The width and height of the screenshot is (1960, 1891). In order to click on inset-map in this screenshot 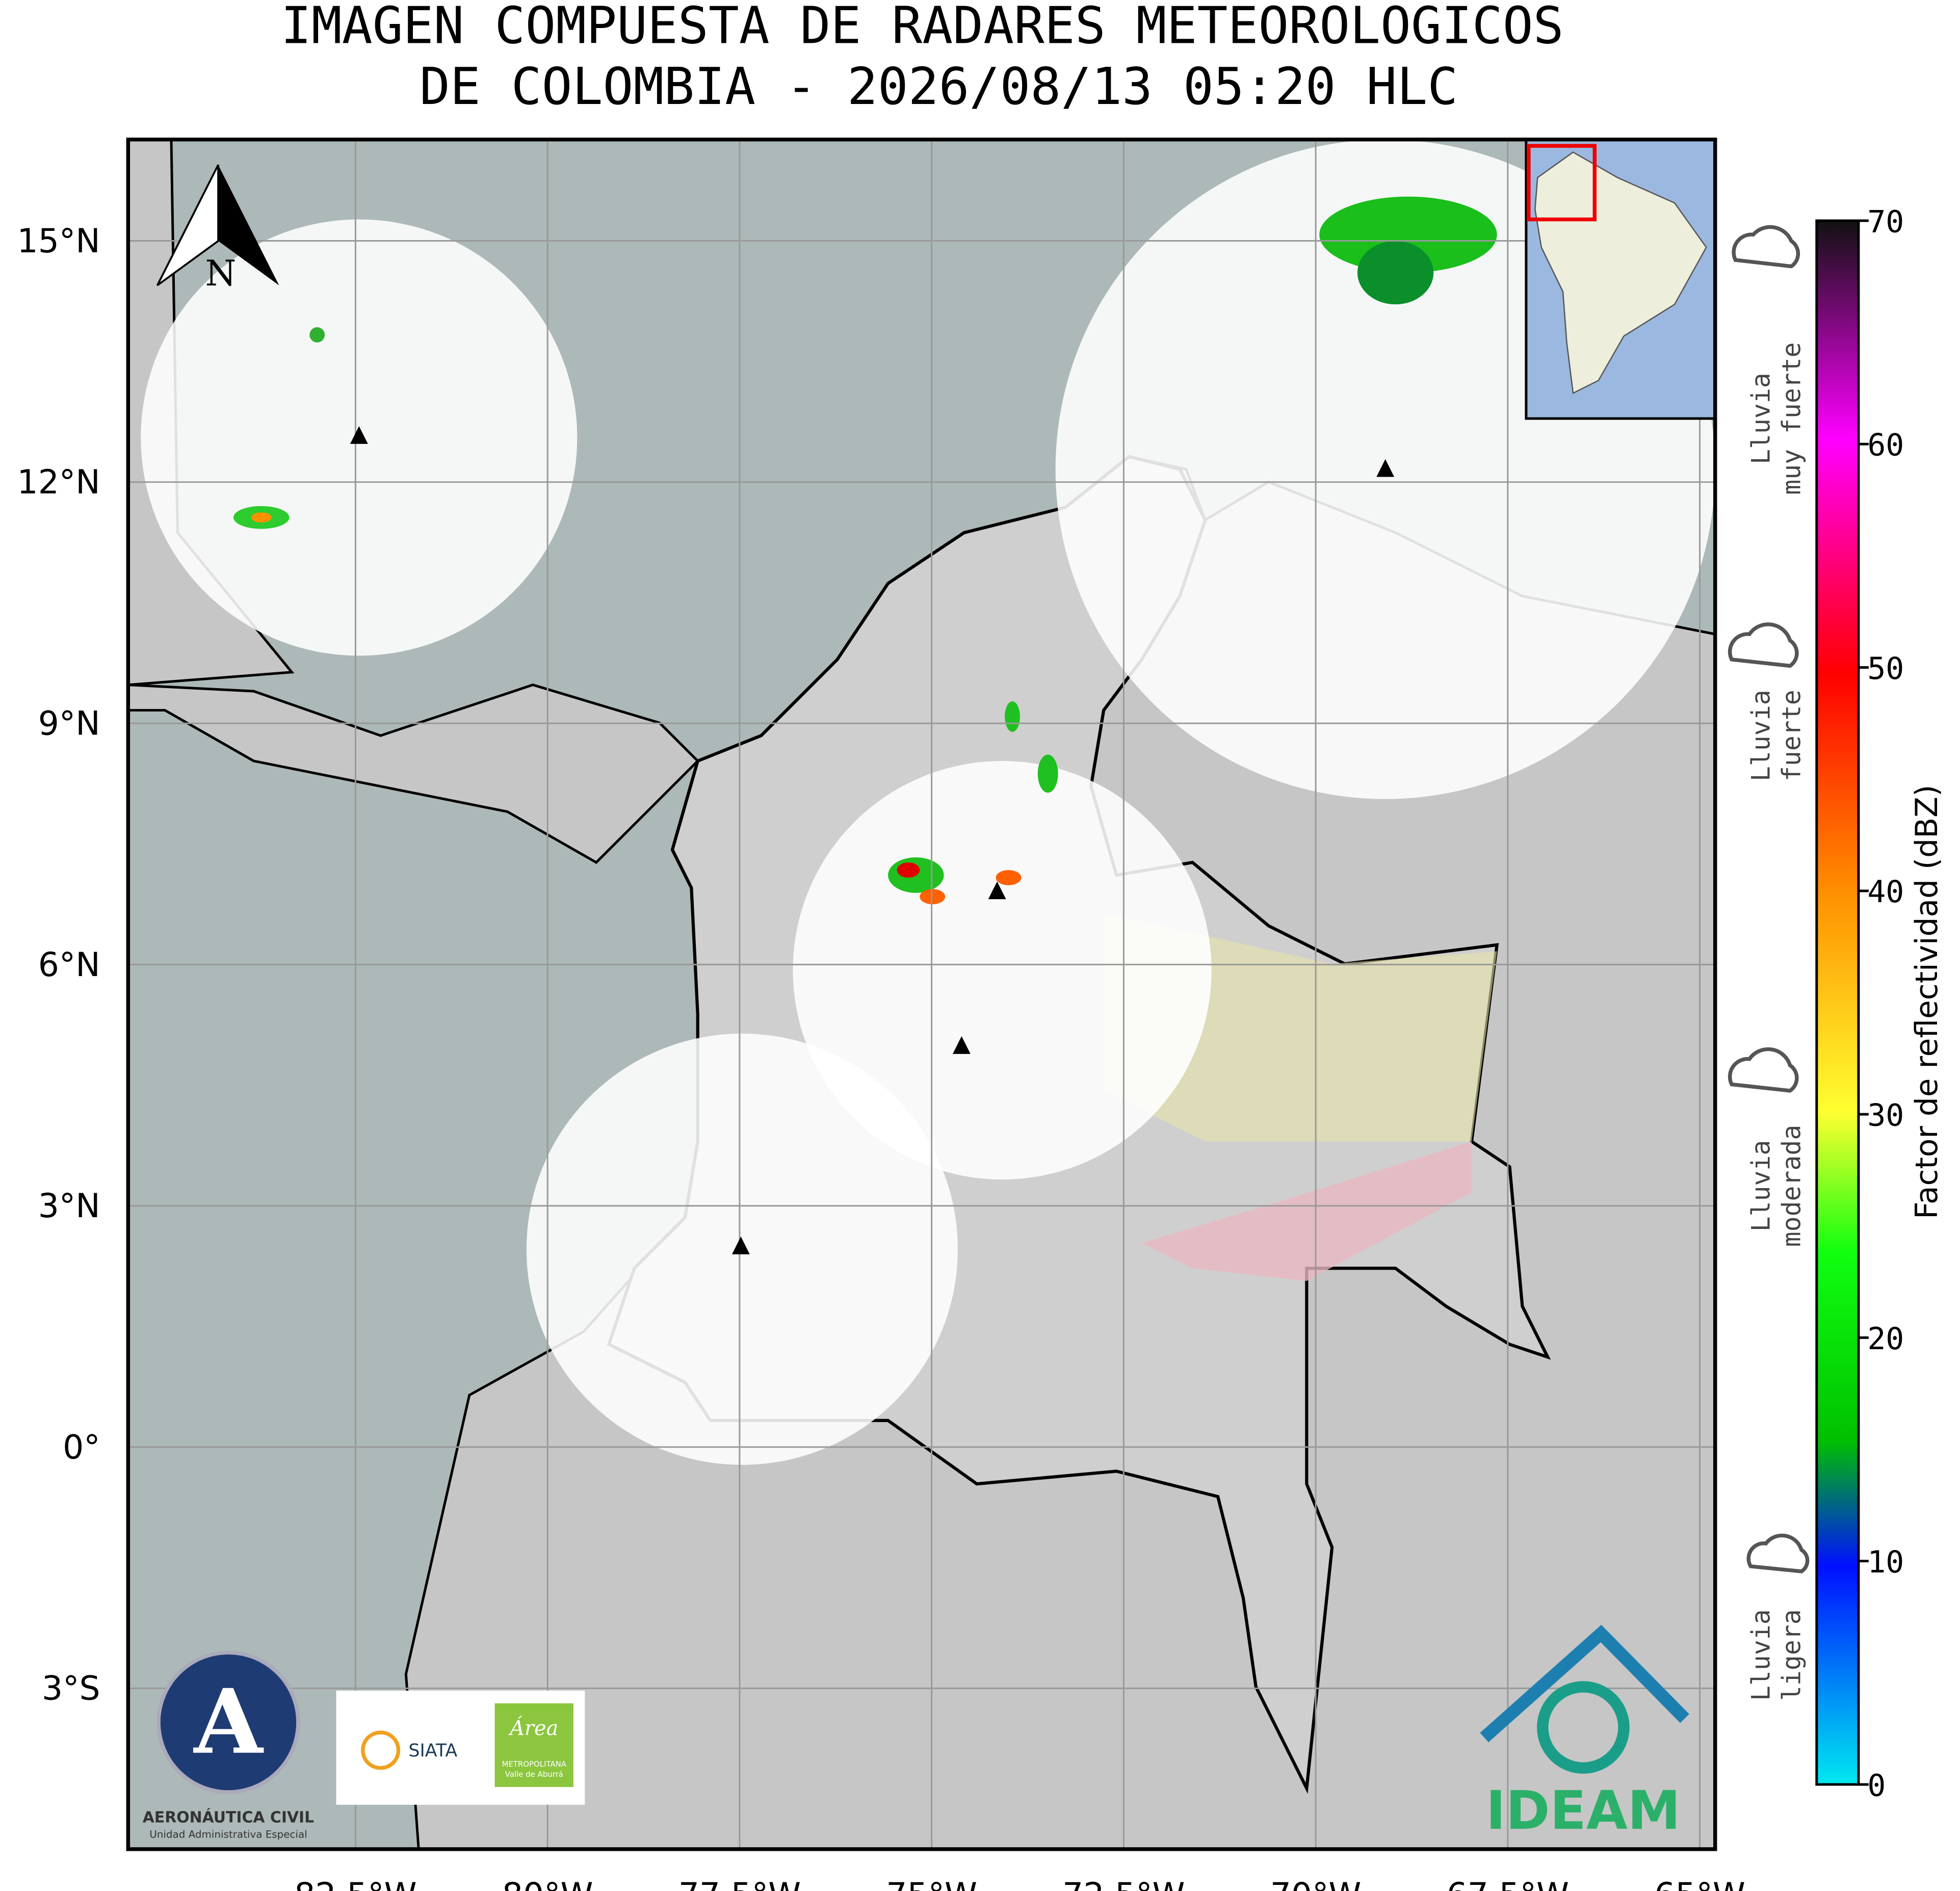, I will do `click(1620, 279)`.